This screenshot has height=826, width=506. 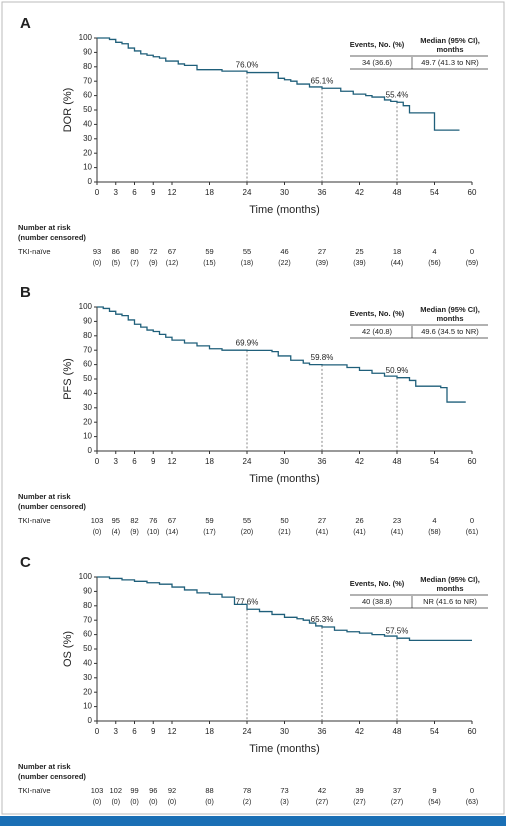 I want to click on at-risk-count: 46, so click(x=284, y=251).